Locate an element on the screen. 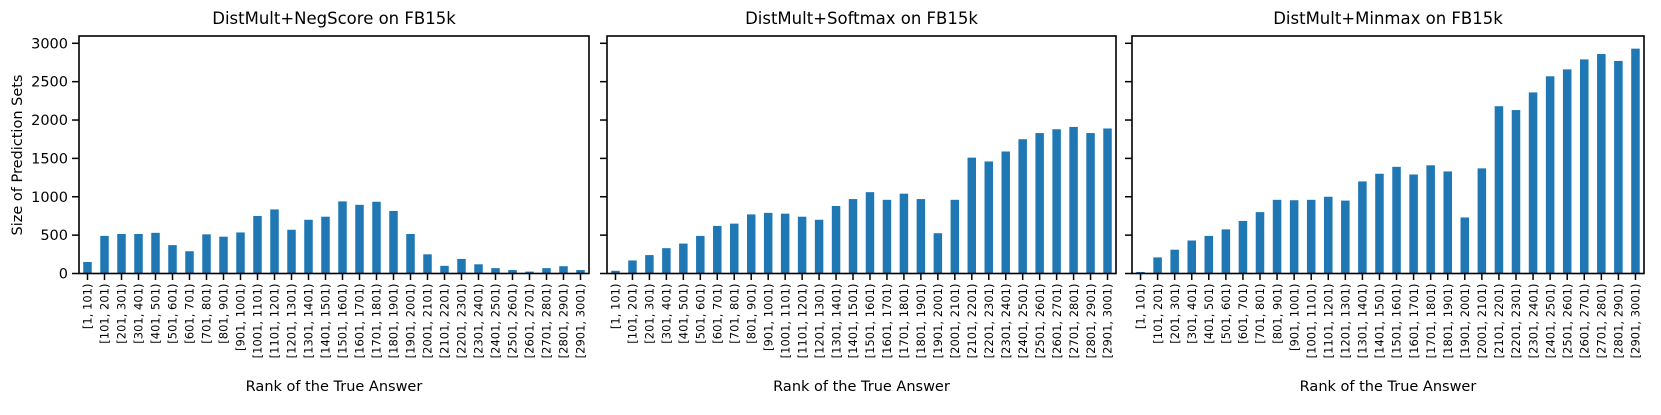 The width and height of the screenshot is (1661, 415). x-tick-label: [2601, 2701) is located at coordinates (1584, 321).